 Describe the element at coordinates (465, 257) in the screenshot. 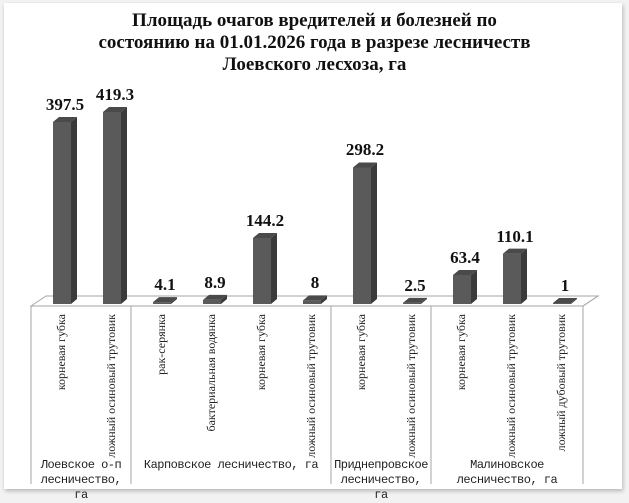

I see `data-label: 63.4` at that location.